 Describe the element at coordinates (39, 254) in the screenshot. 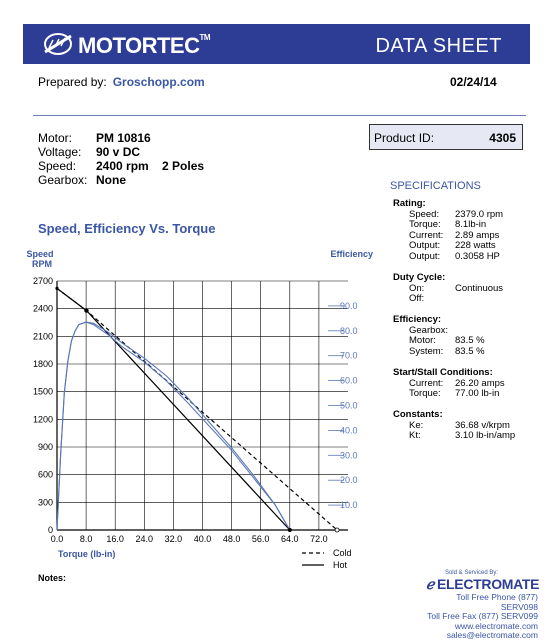

I see `y-axis-label: Speed` at that location.